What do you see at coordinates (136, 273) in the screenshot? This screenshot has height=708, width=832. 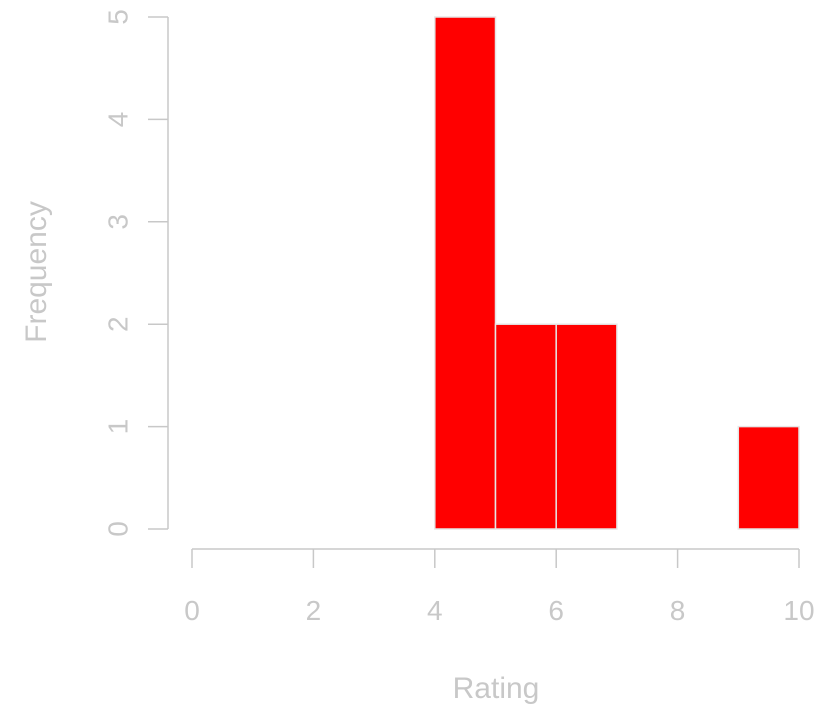 I see `y-axis: 0 1 2 3 4 5` at bounding box center [136, 273].